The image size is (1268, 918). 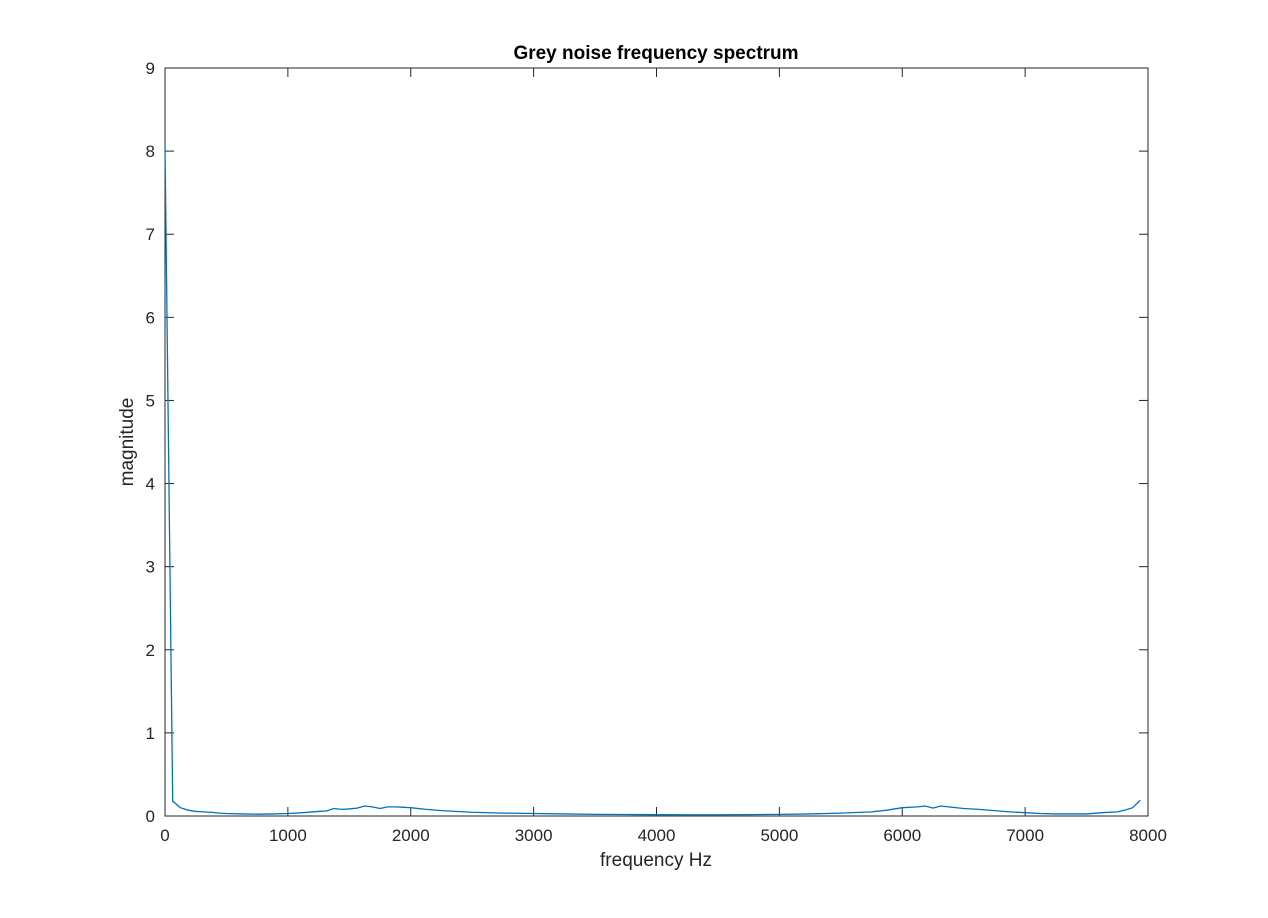 I want to click on x-tick-label: 4000, so click(x=657, y=835).